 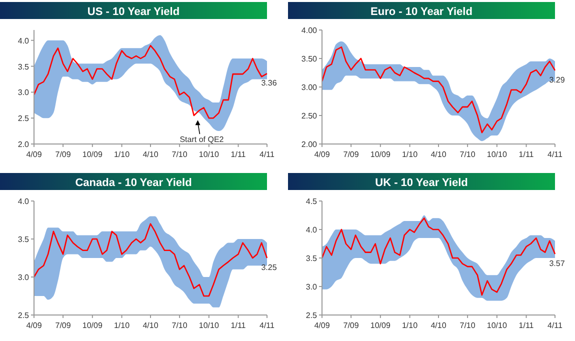 I want to click on annotation: 3.57, so click(x=557, y=263).